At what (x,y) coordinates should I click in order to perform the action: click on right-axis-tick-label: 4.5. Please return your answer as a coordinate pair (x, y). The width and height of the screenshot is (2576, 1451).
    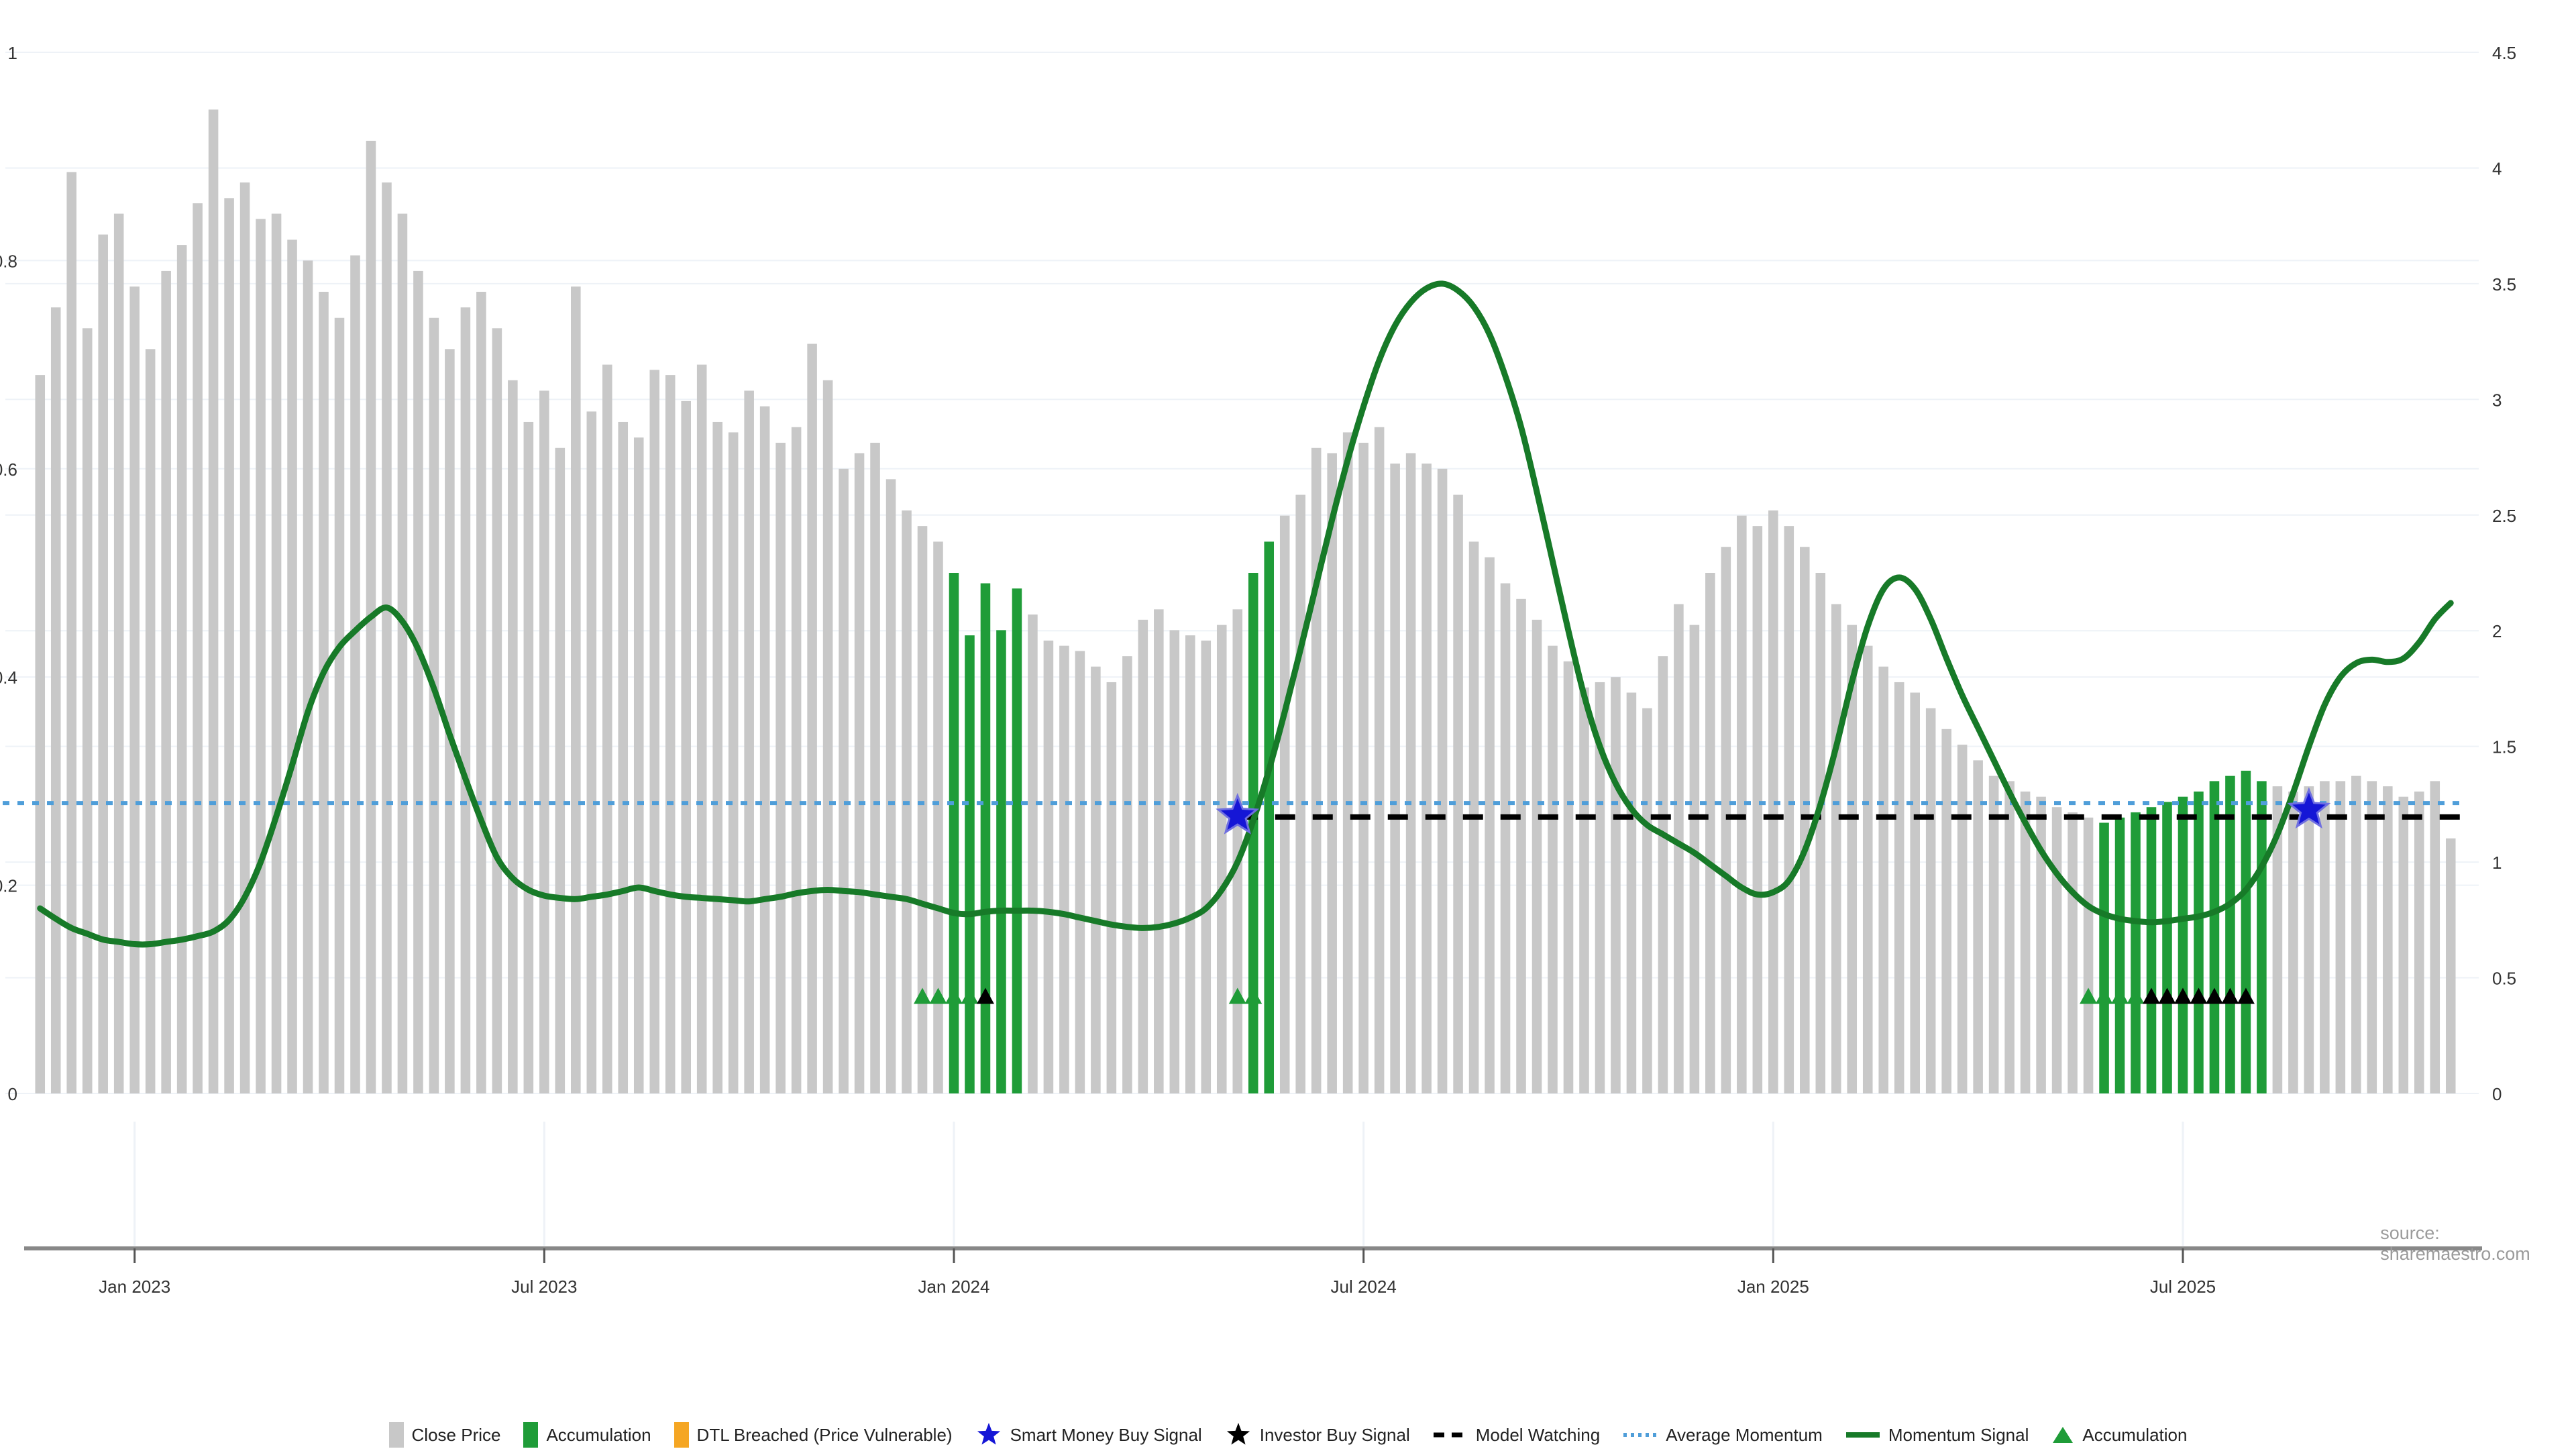
    Looking at the image, I should click on (2504, 53).